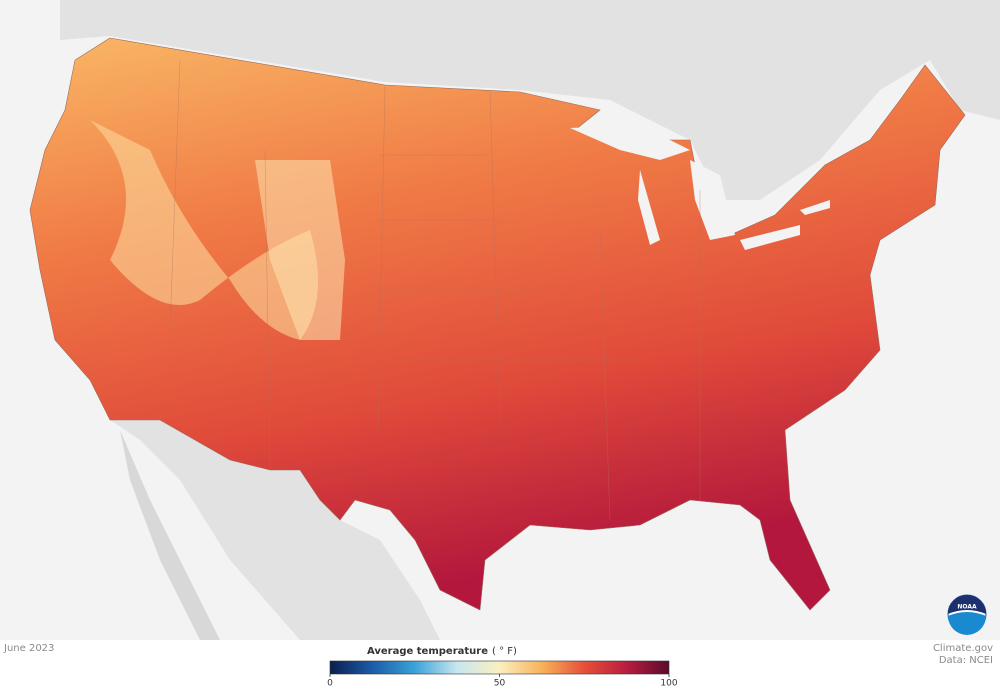 The height and width of the screenshot is (694, 1000). Describe the element at coordinates (966, 660) in the screenshot. I see `source: Data: NCEI` at that location.